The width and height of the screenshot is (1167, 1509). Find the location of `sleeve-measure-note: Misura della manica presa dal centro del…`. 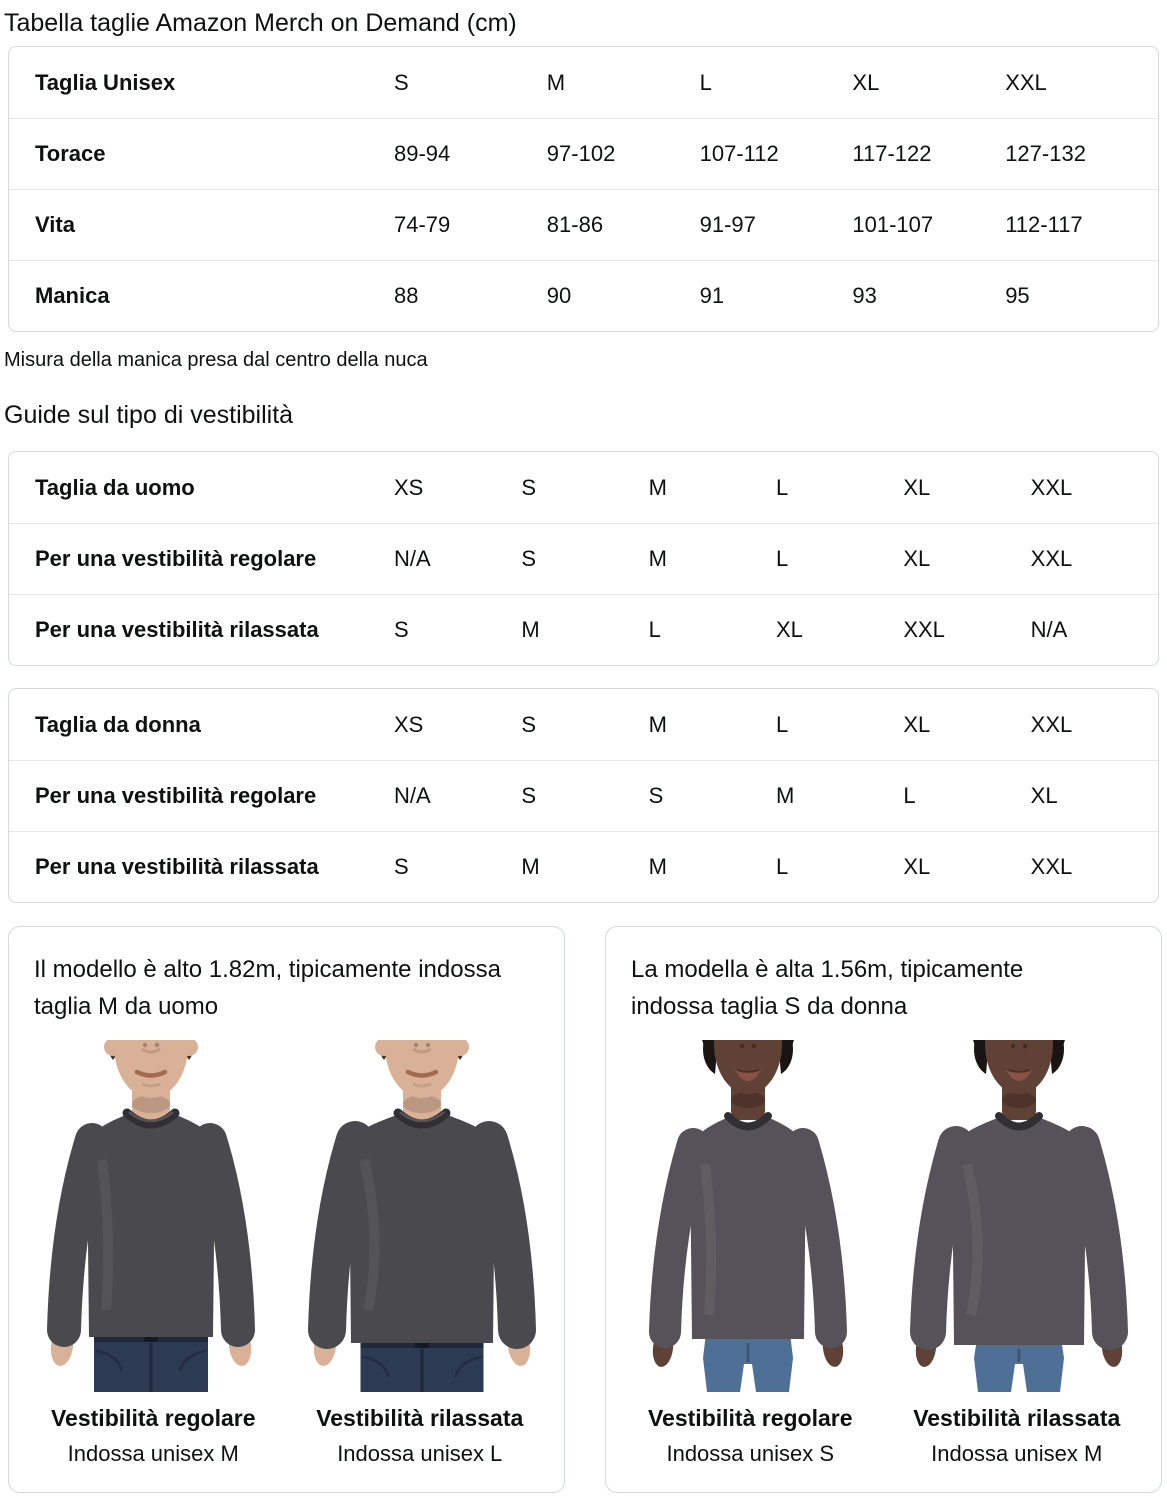

sleeve-measure-note: Misura della manica presa dal centro del… is located at coordinates (216, 360).